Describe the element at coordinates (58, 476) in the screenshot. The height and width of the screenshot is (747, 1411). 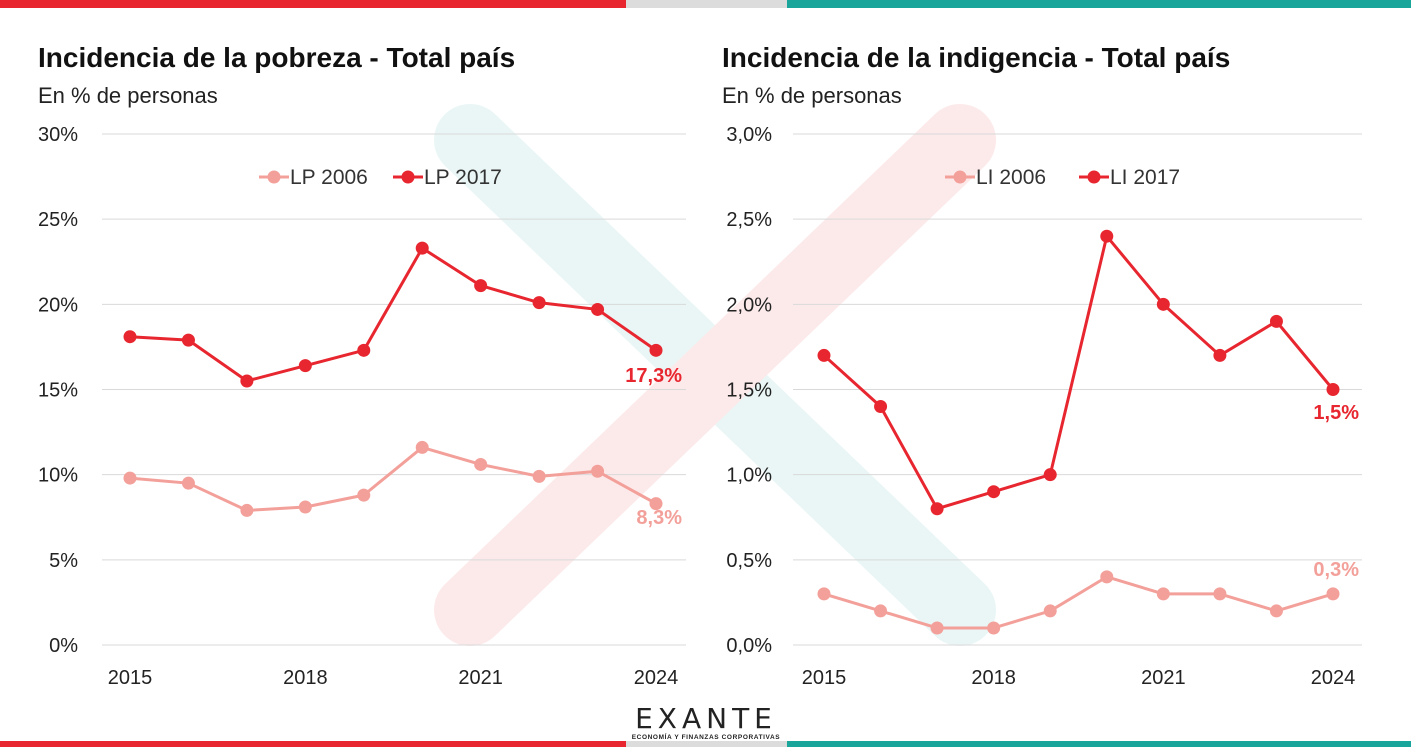
I see `y-tick-label: 10%` at that location.